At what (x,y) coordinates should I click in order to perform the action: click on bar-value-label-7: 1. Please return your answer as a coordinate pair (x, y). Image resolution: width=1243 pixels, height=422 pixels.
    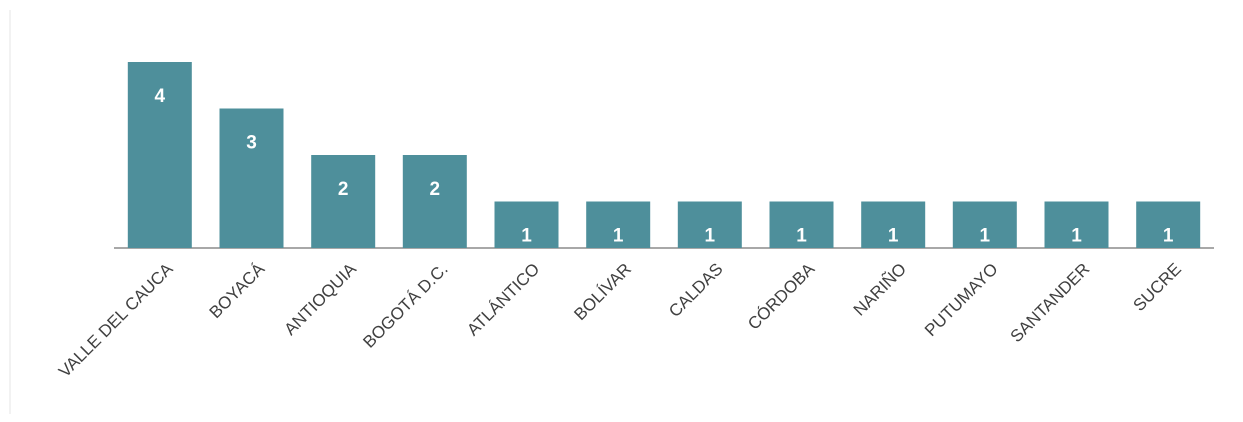
    Looking at the image, I should click on (710, 236).